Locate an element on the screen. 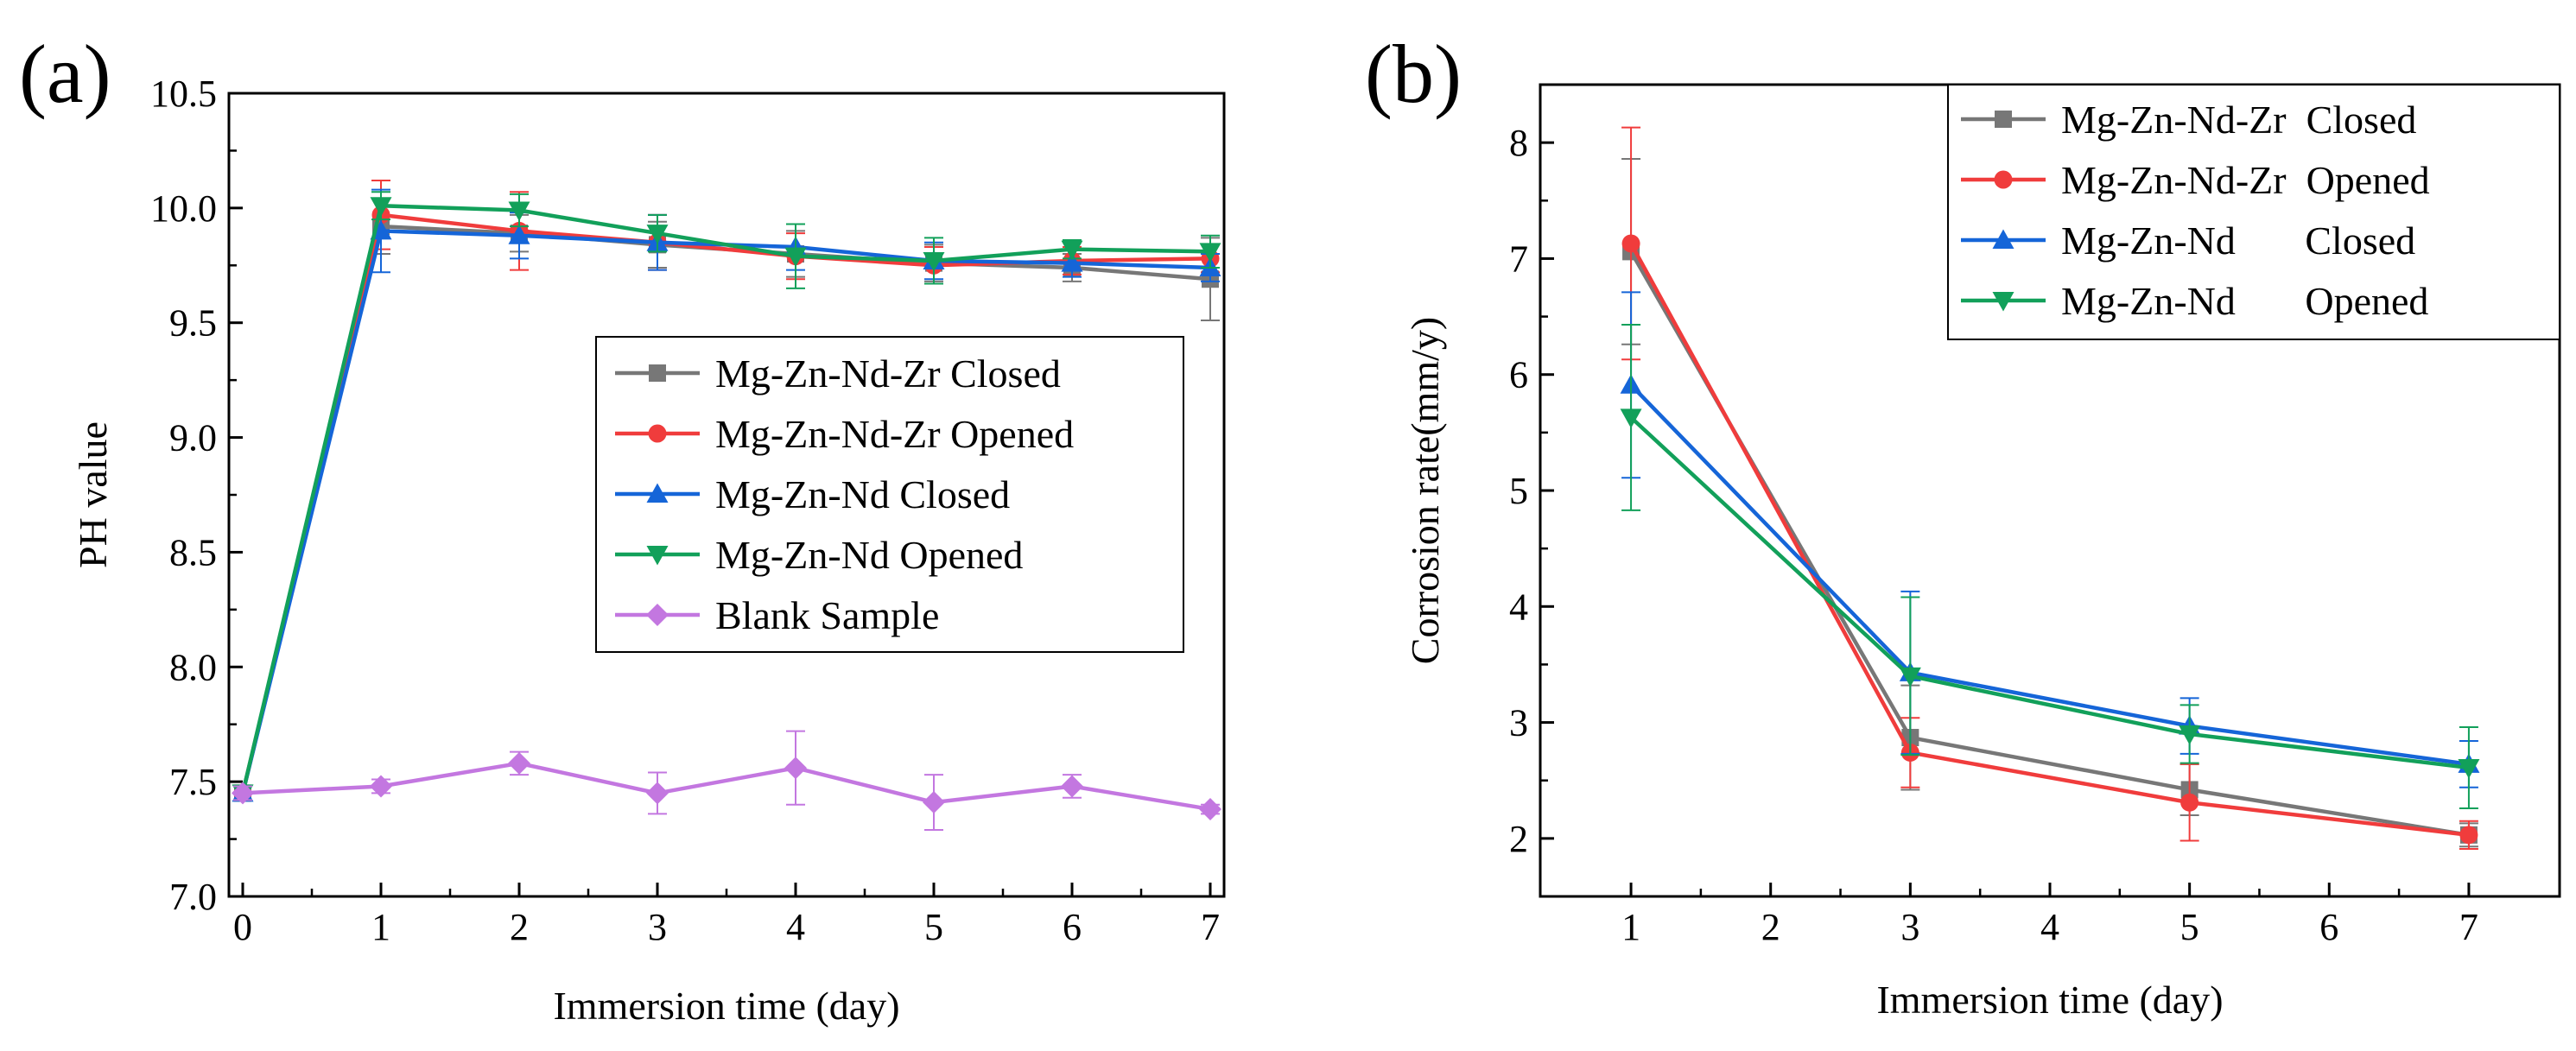 The height and width of the screenshot is (1051, 2576). b-legend-box is located at coordinates (2253, 212).